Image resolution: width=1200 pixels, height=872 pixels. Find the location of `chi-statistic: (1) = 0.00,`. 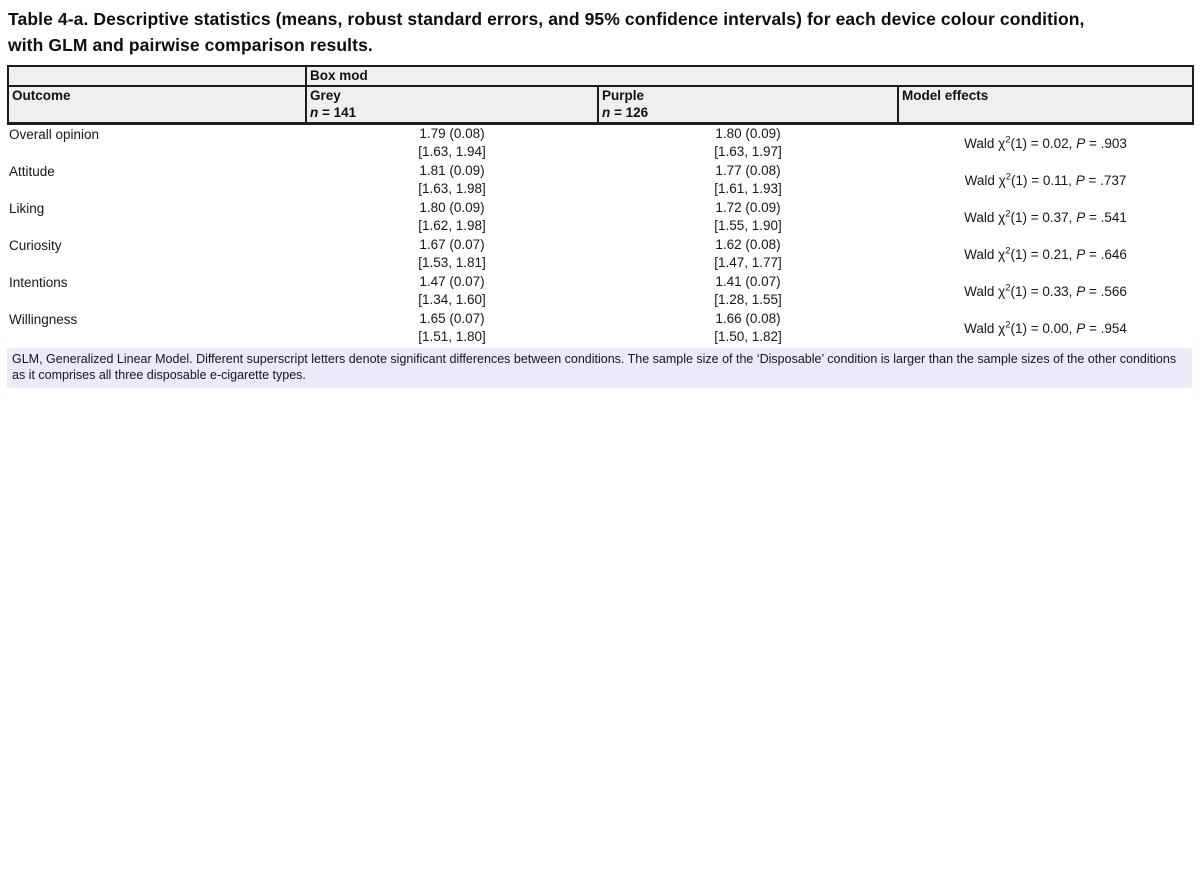

chi-statistic: (1) = 0.00, is located at coordinates (1041, 328).